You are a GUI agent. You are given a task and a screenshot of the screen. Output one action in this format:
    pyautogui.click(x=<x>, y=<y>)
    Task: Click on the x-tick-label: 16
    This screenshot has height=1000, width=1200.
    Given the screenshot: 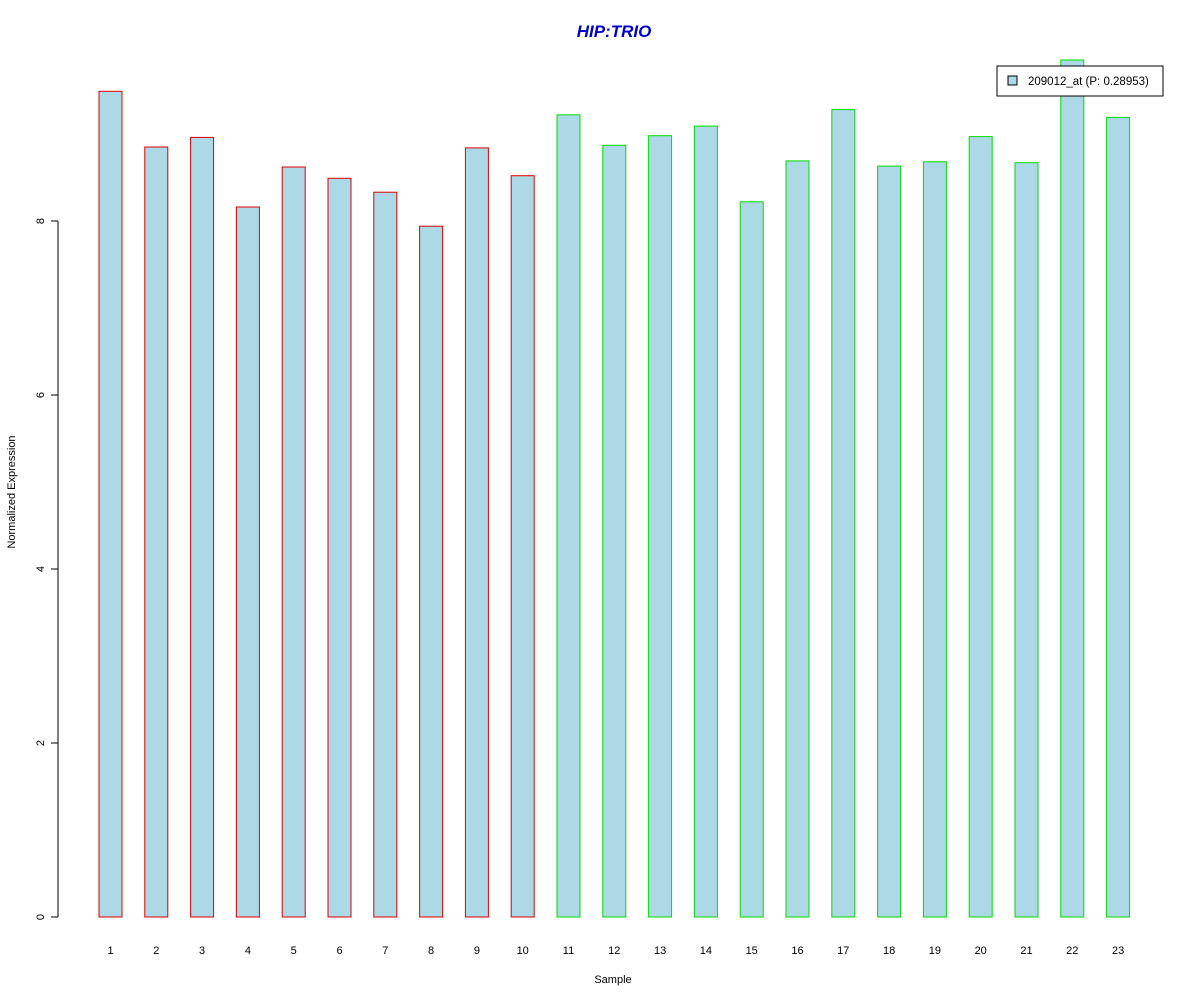 What is the action you would take?
    pyautogui.click(x=797, y=951)
    